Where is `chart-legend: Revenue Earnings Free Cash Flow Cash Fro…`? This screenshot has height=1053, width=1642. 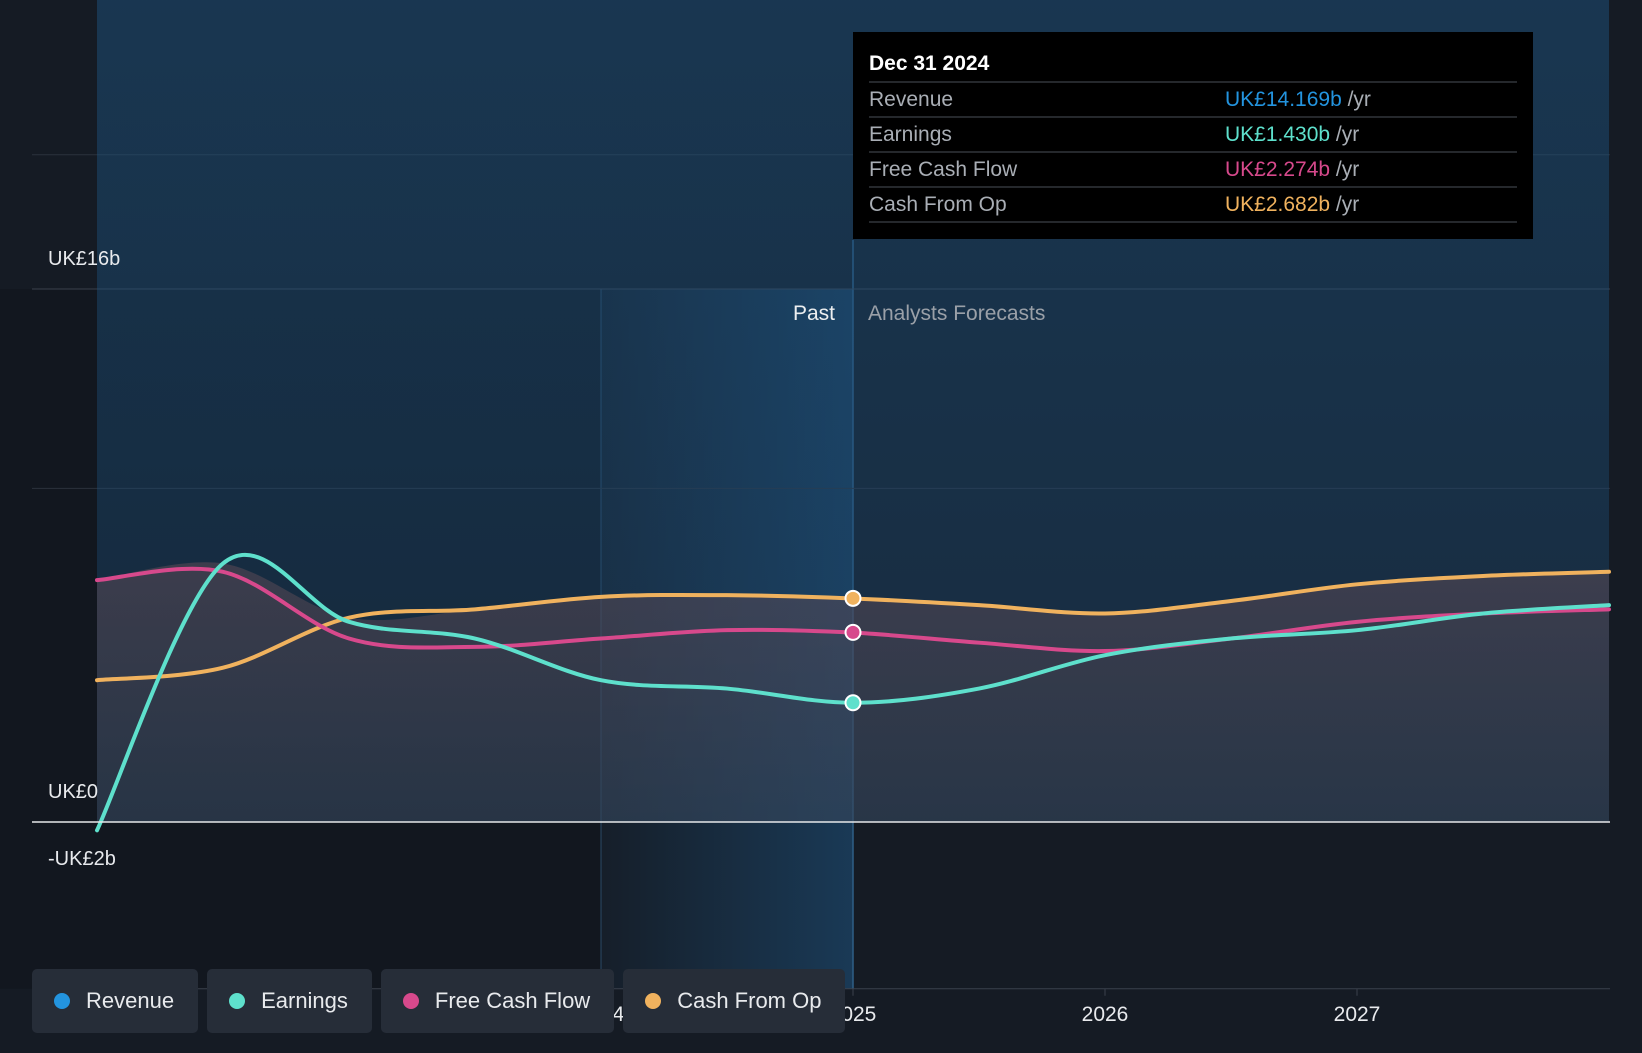 chart-legend: Revenue Earnings Free Cash Flow Cash Fro… is located at coordinates (439, 1001).